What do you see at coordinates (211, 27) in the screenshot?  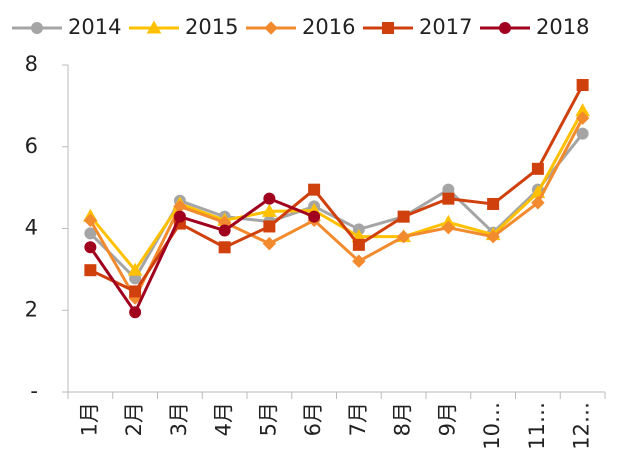 I see `legend-label: 2015` at bounding box center [211, 27].